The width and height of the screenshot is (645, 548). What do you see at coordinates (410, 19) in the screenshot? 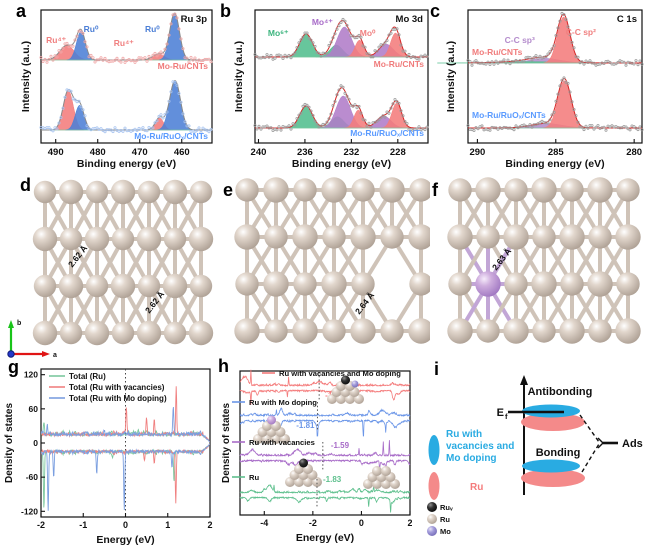
I see `corner-tag: Mo 3d` at bounding box center [410, 19].